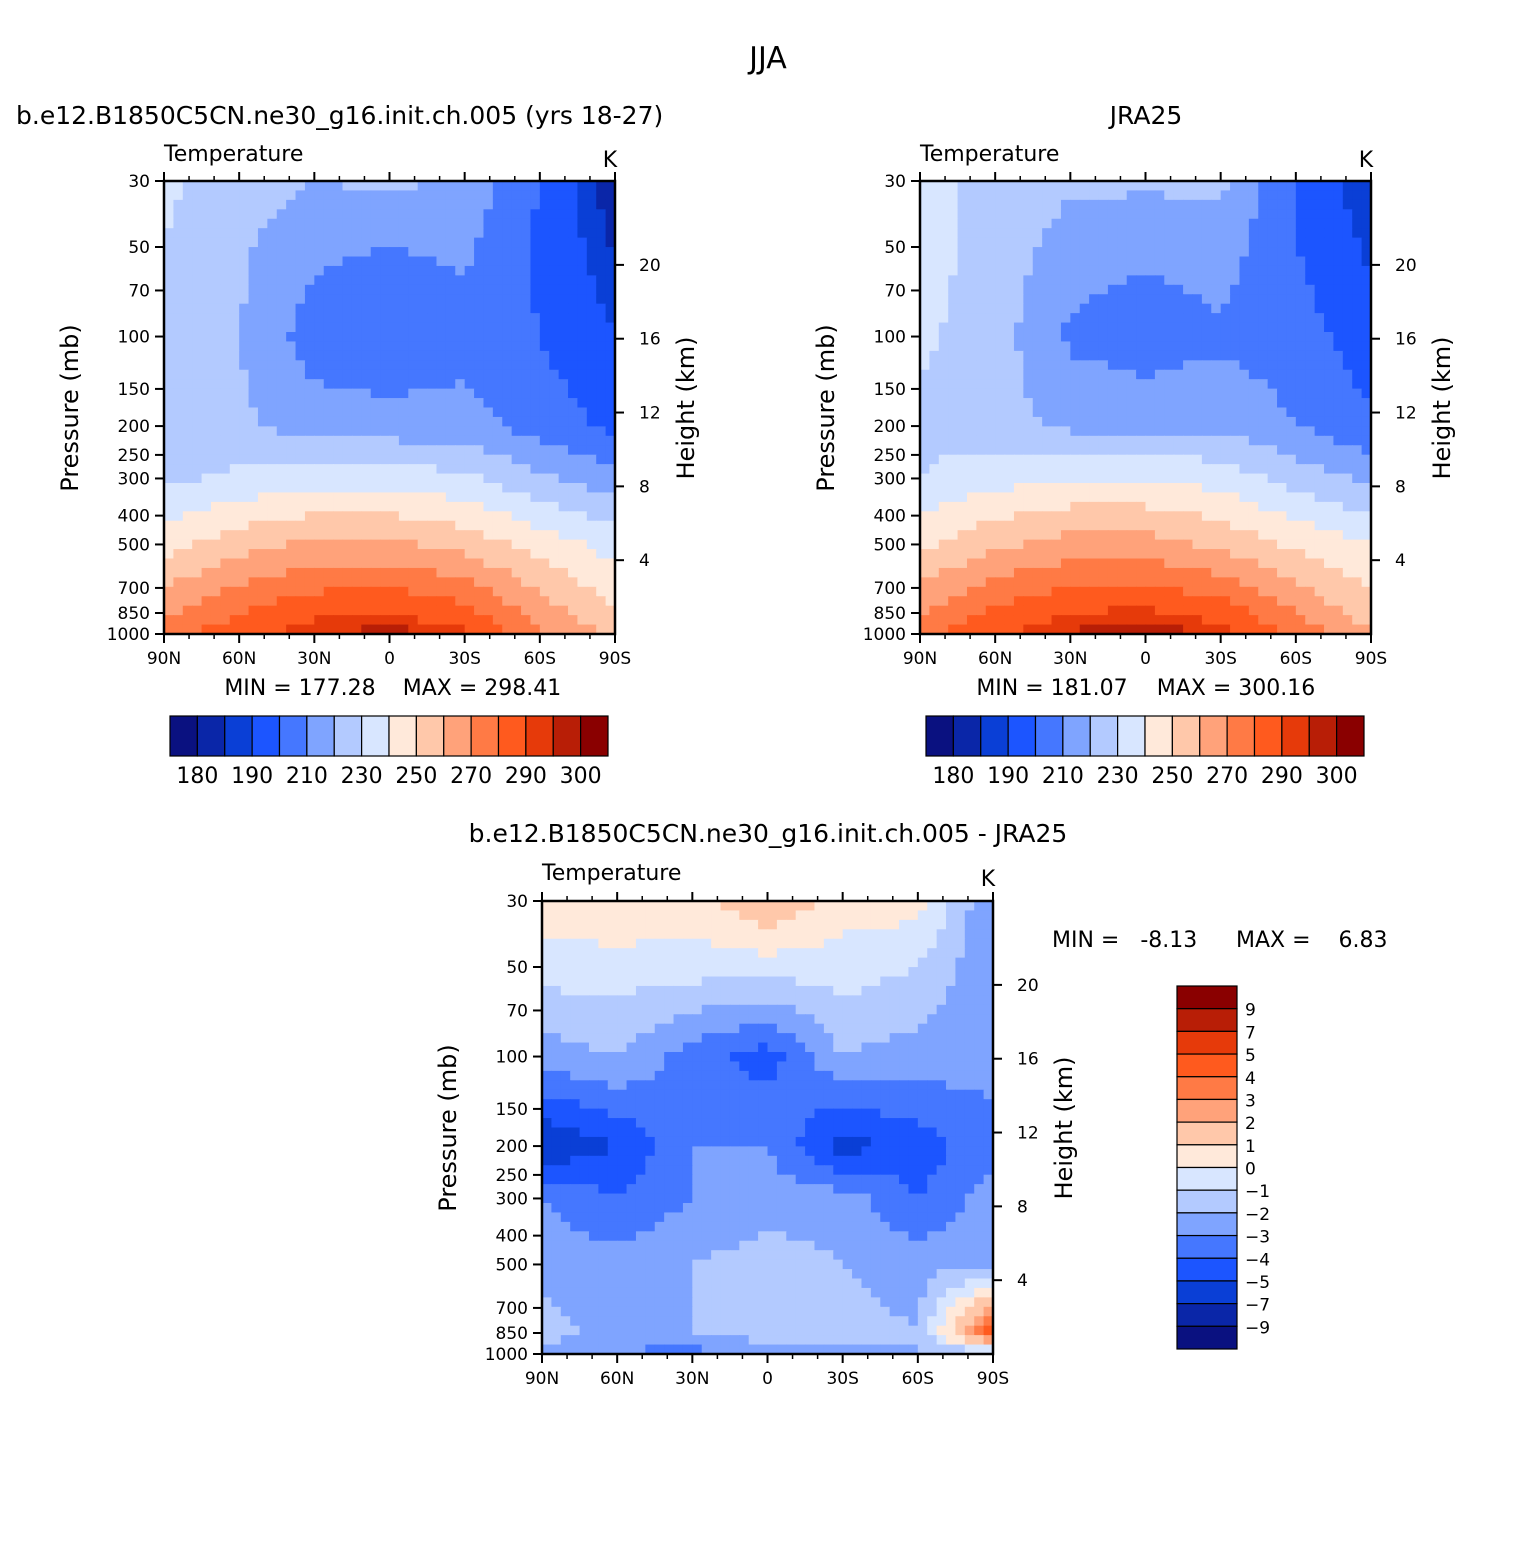  I want to click on colorbar-label: 210, so click(307, 776).